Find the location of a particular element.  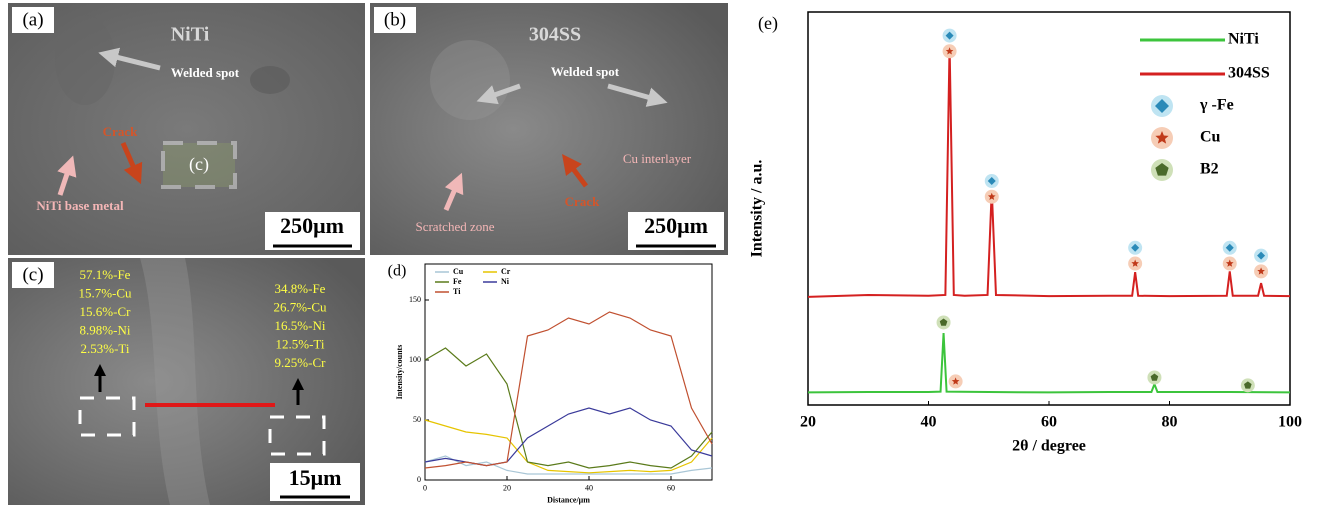

legend-label: Ti is located at coordinates (457, 291).